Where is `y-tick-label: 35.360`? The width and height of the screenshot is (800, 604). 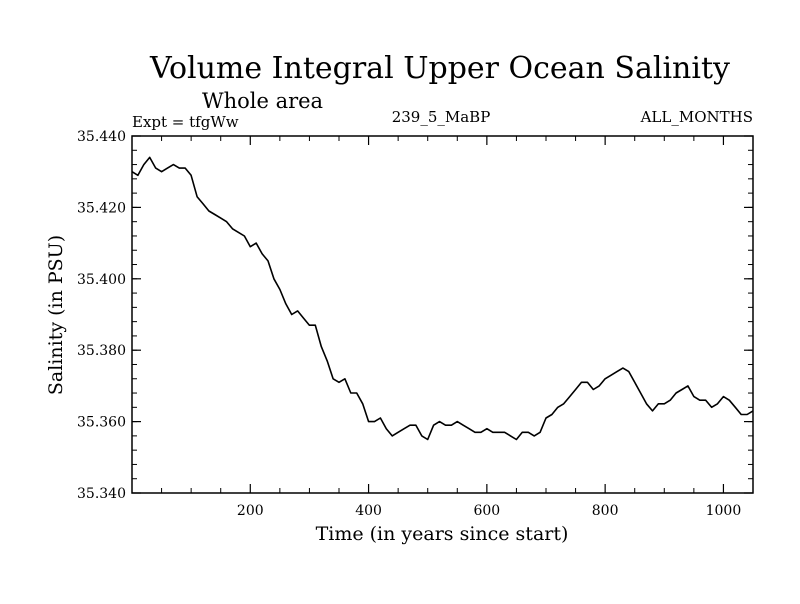
y-tick-label: 35.360 is located at coordinates (101, 423).